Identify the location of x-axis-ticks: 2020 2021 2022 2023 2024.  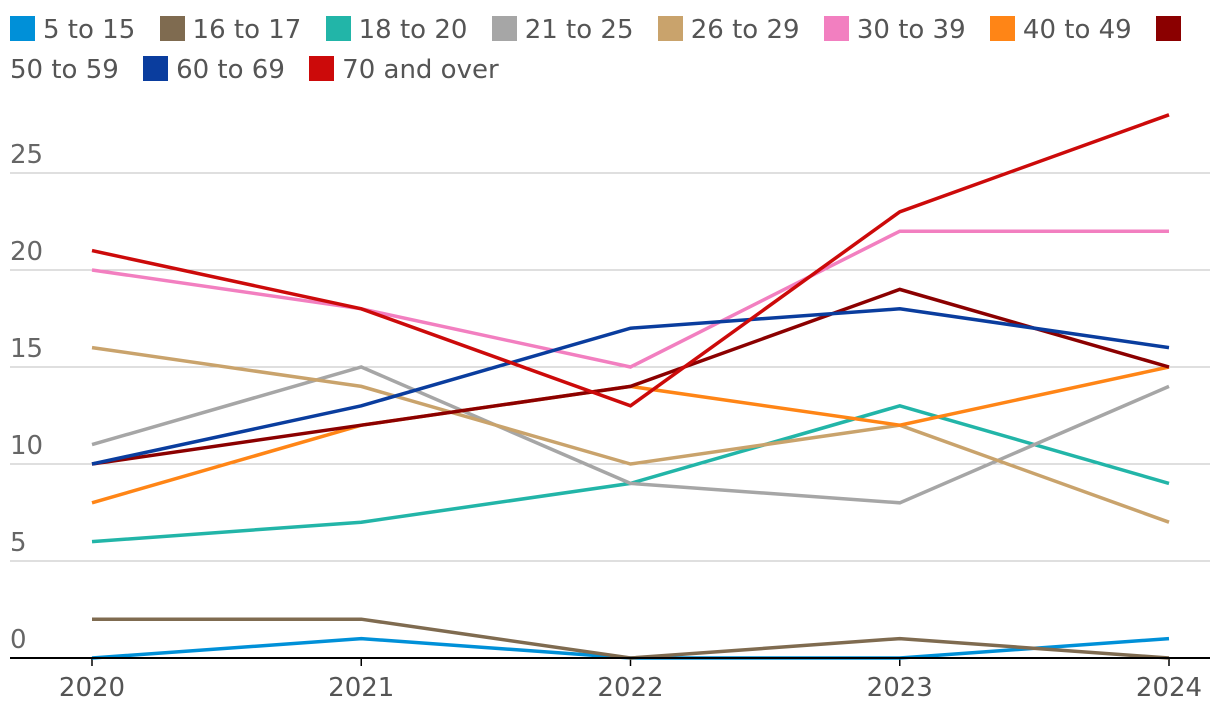
(630, 680).